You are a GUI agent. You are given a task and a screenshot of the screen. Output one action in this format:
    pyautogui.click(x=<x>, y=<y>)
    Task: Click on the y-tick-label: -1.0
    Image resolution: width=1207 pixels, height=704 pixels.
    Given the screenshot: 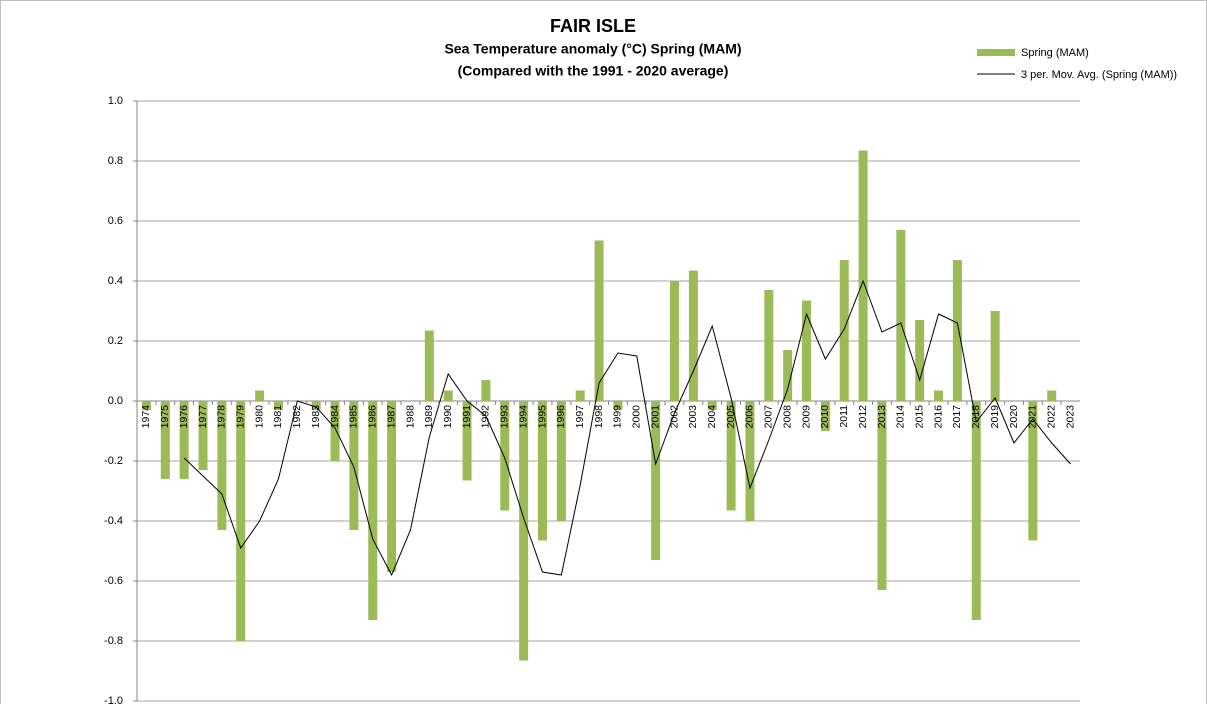 What is the action you would take?
    pyautogui.click(x=113, y=699)
    